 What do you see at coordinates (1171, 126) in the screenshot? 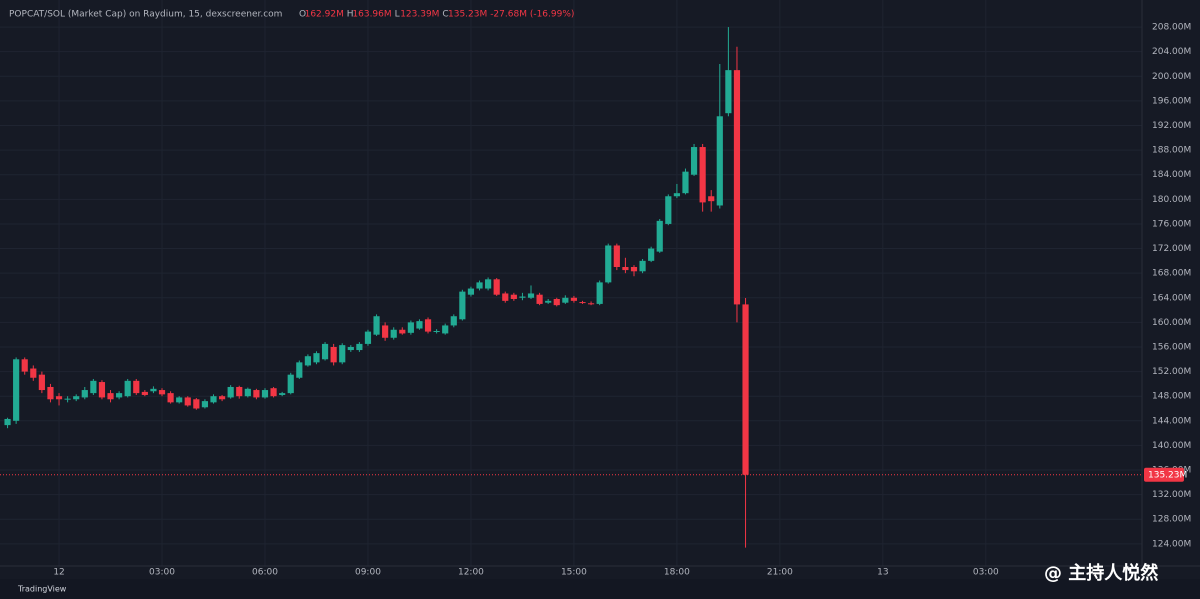
I see `y-tick-label: 192.00M` at bounding box center [1171, 126].